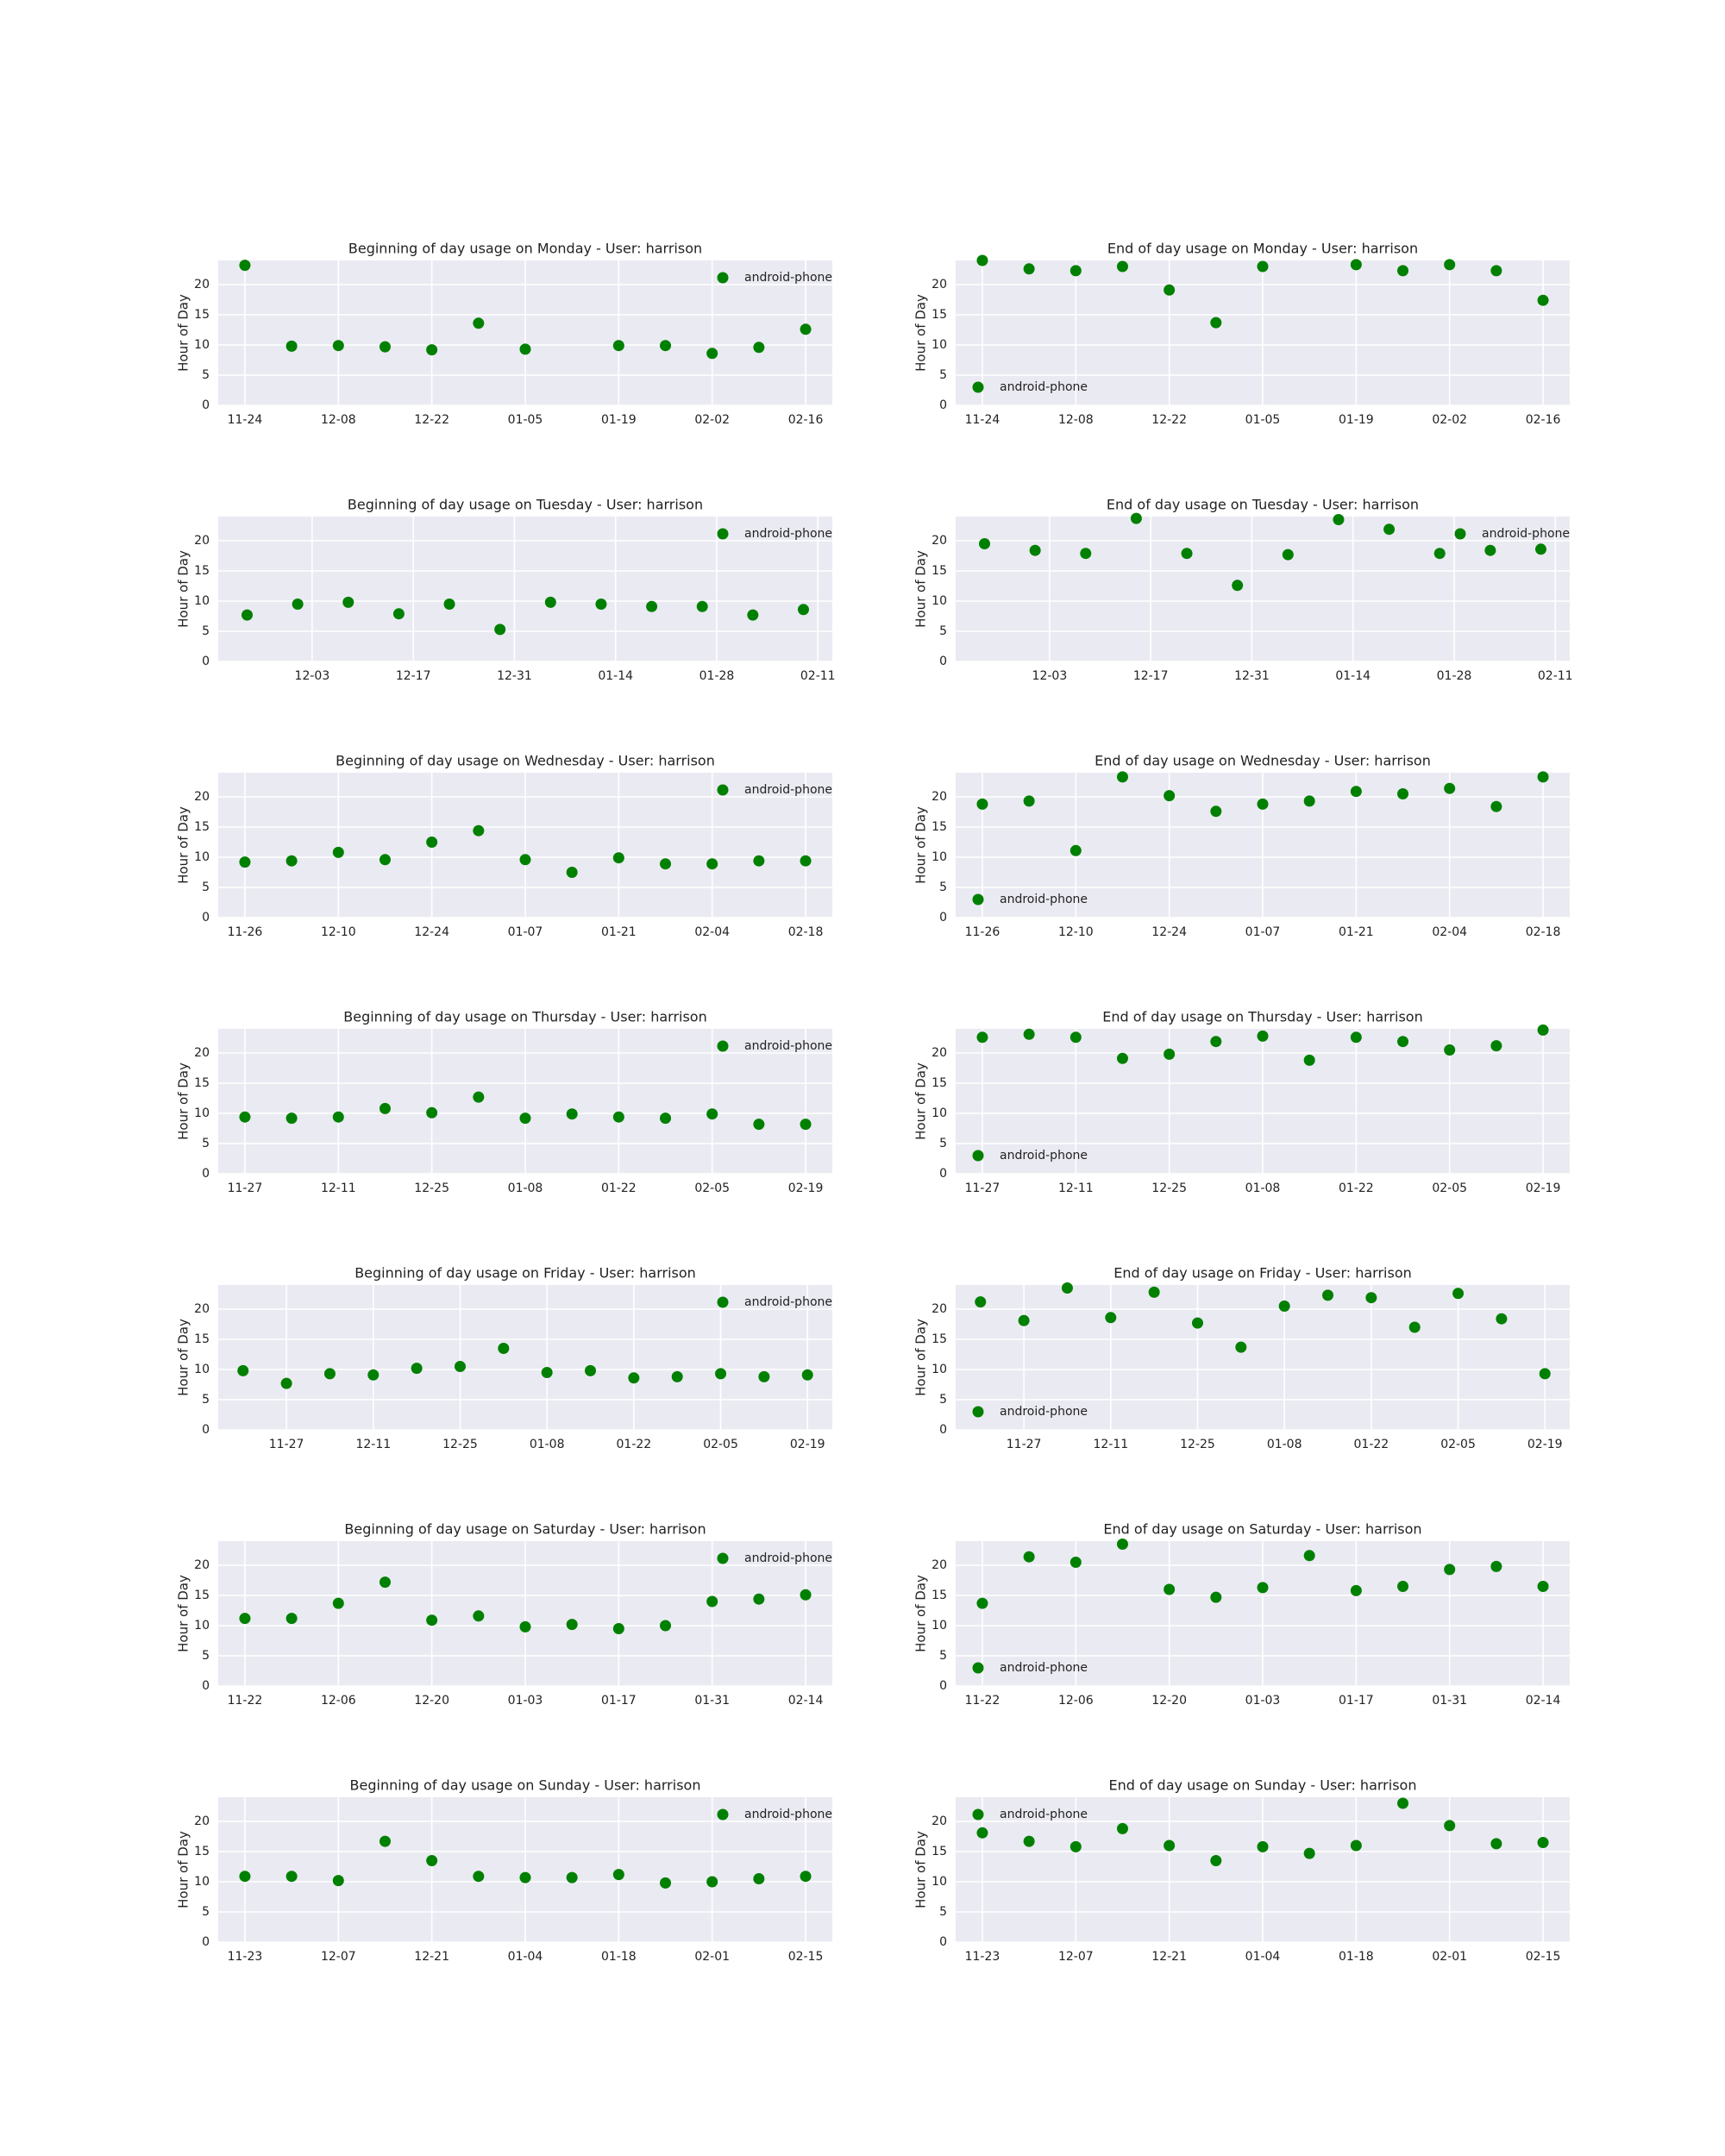 The width and height of the screenshot is (1725, 2156). I want to click on x-tick-label: 01-28, so click(1455, 676).